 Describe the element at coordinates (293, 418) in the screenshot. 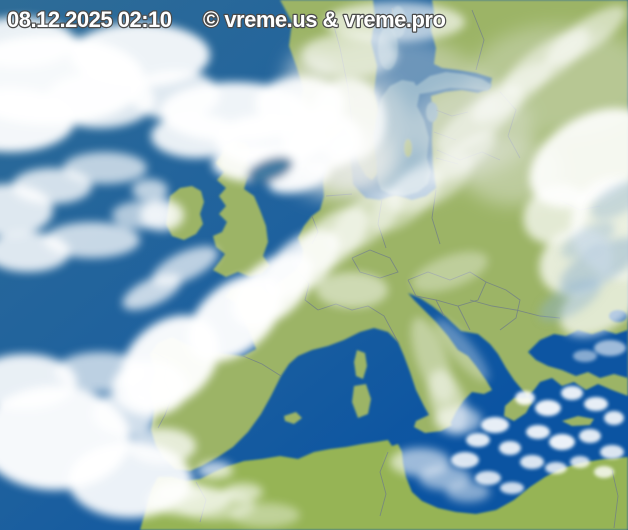

I see `island-mallorca` at that location.